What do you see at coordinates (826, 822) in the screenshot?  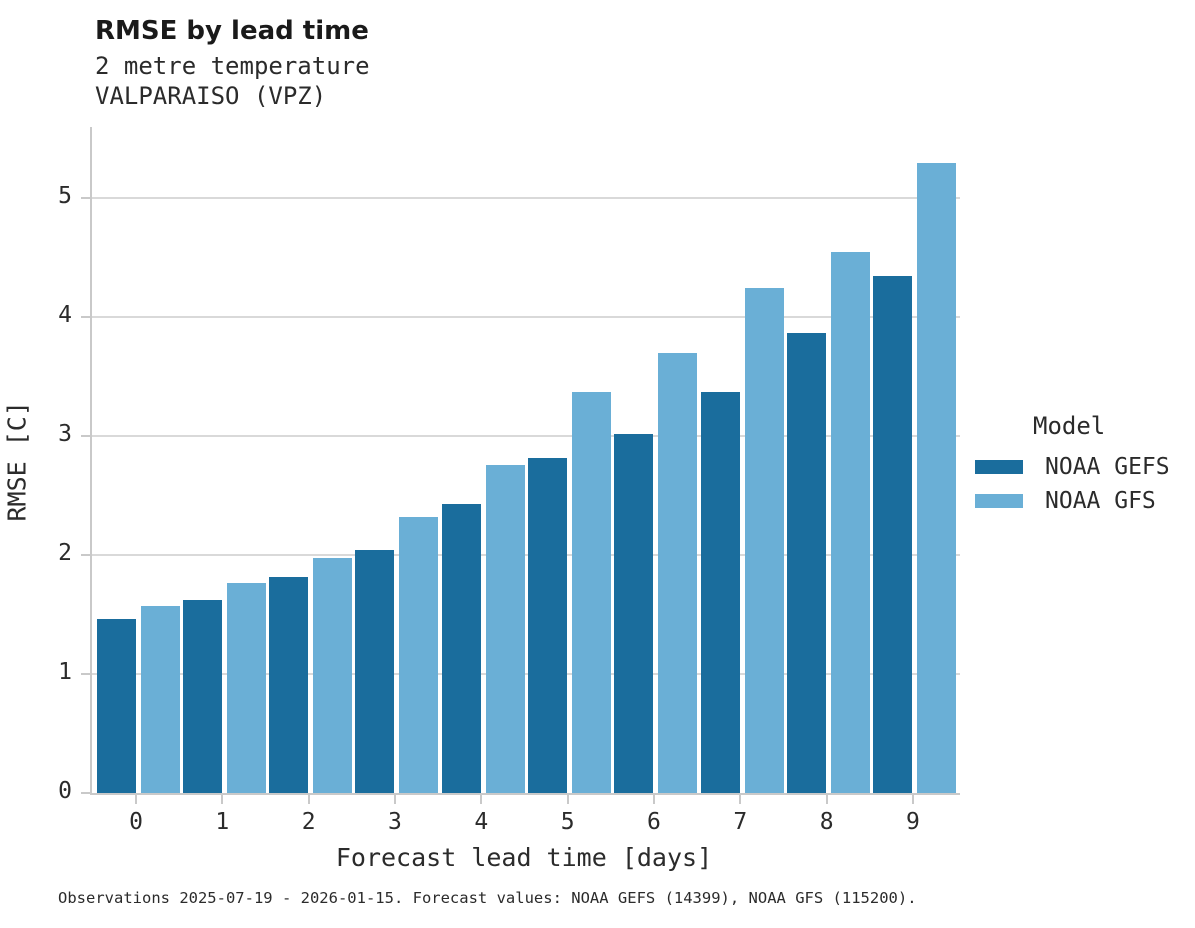 I see `x-tick-label: 8` at bounding box center [826, 822].